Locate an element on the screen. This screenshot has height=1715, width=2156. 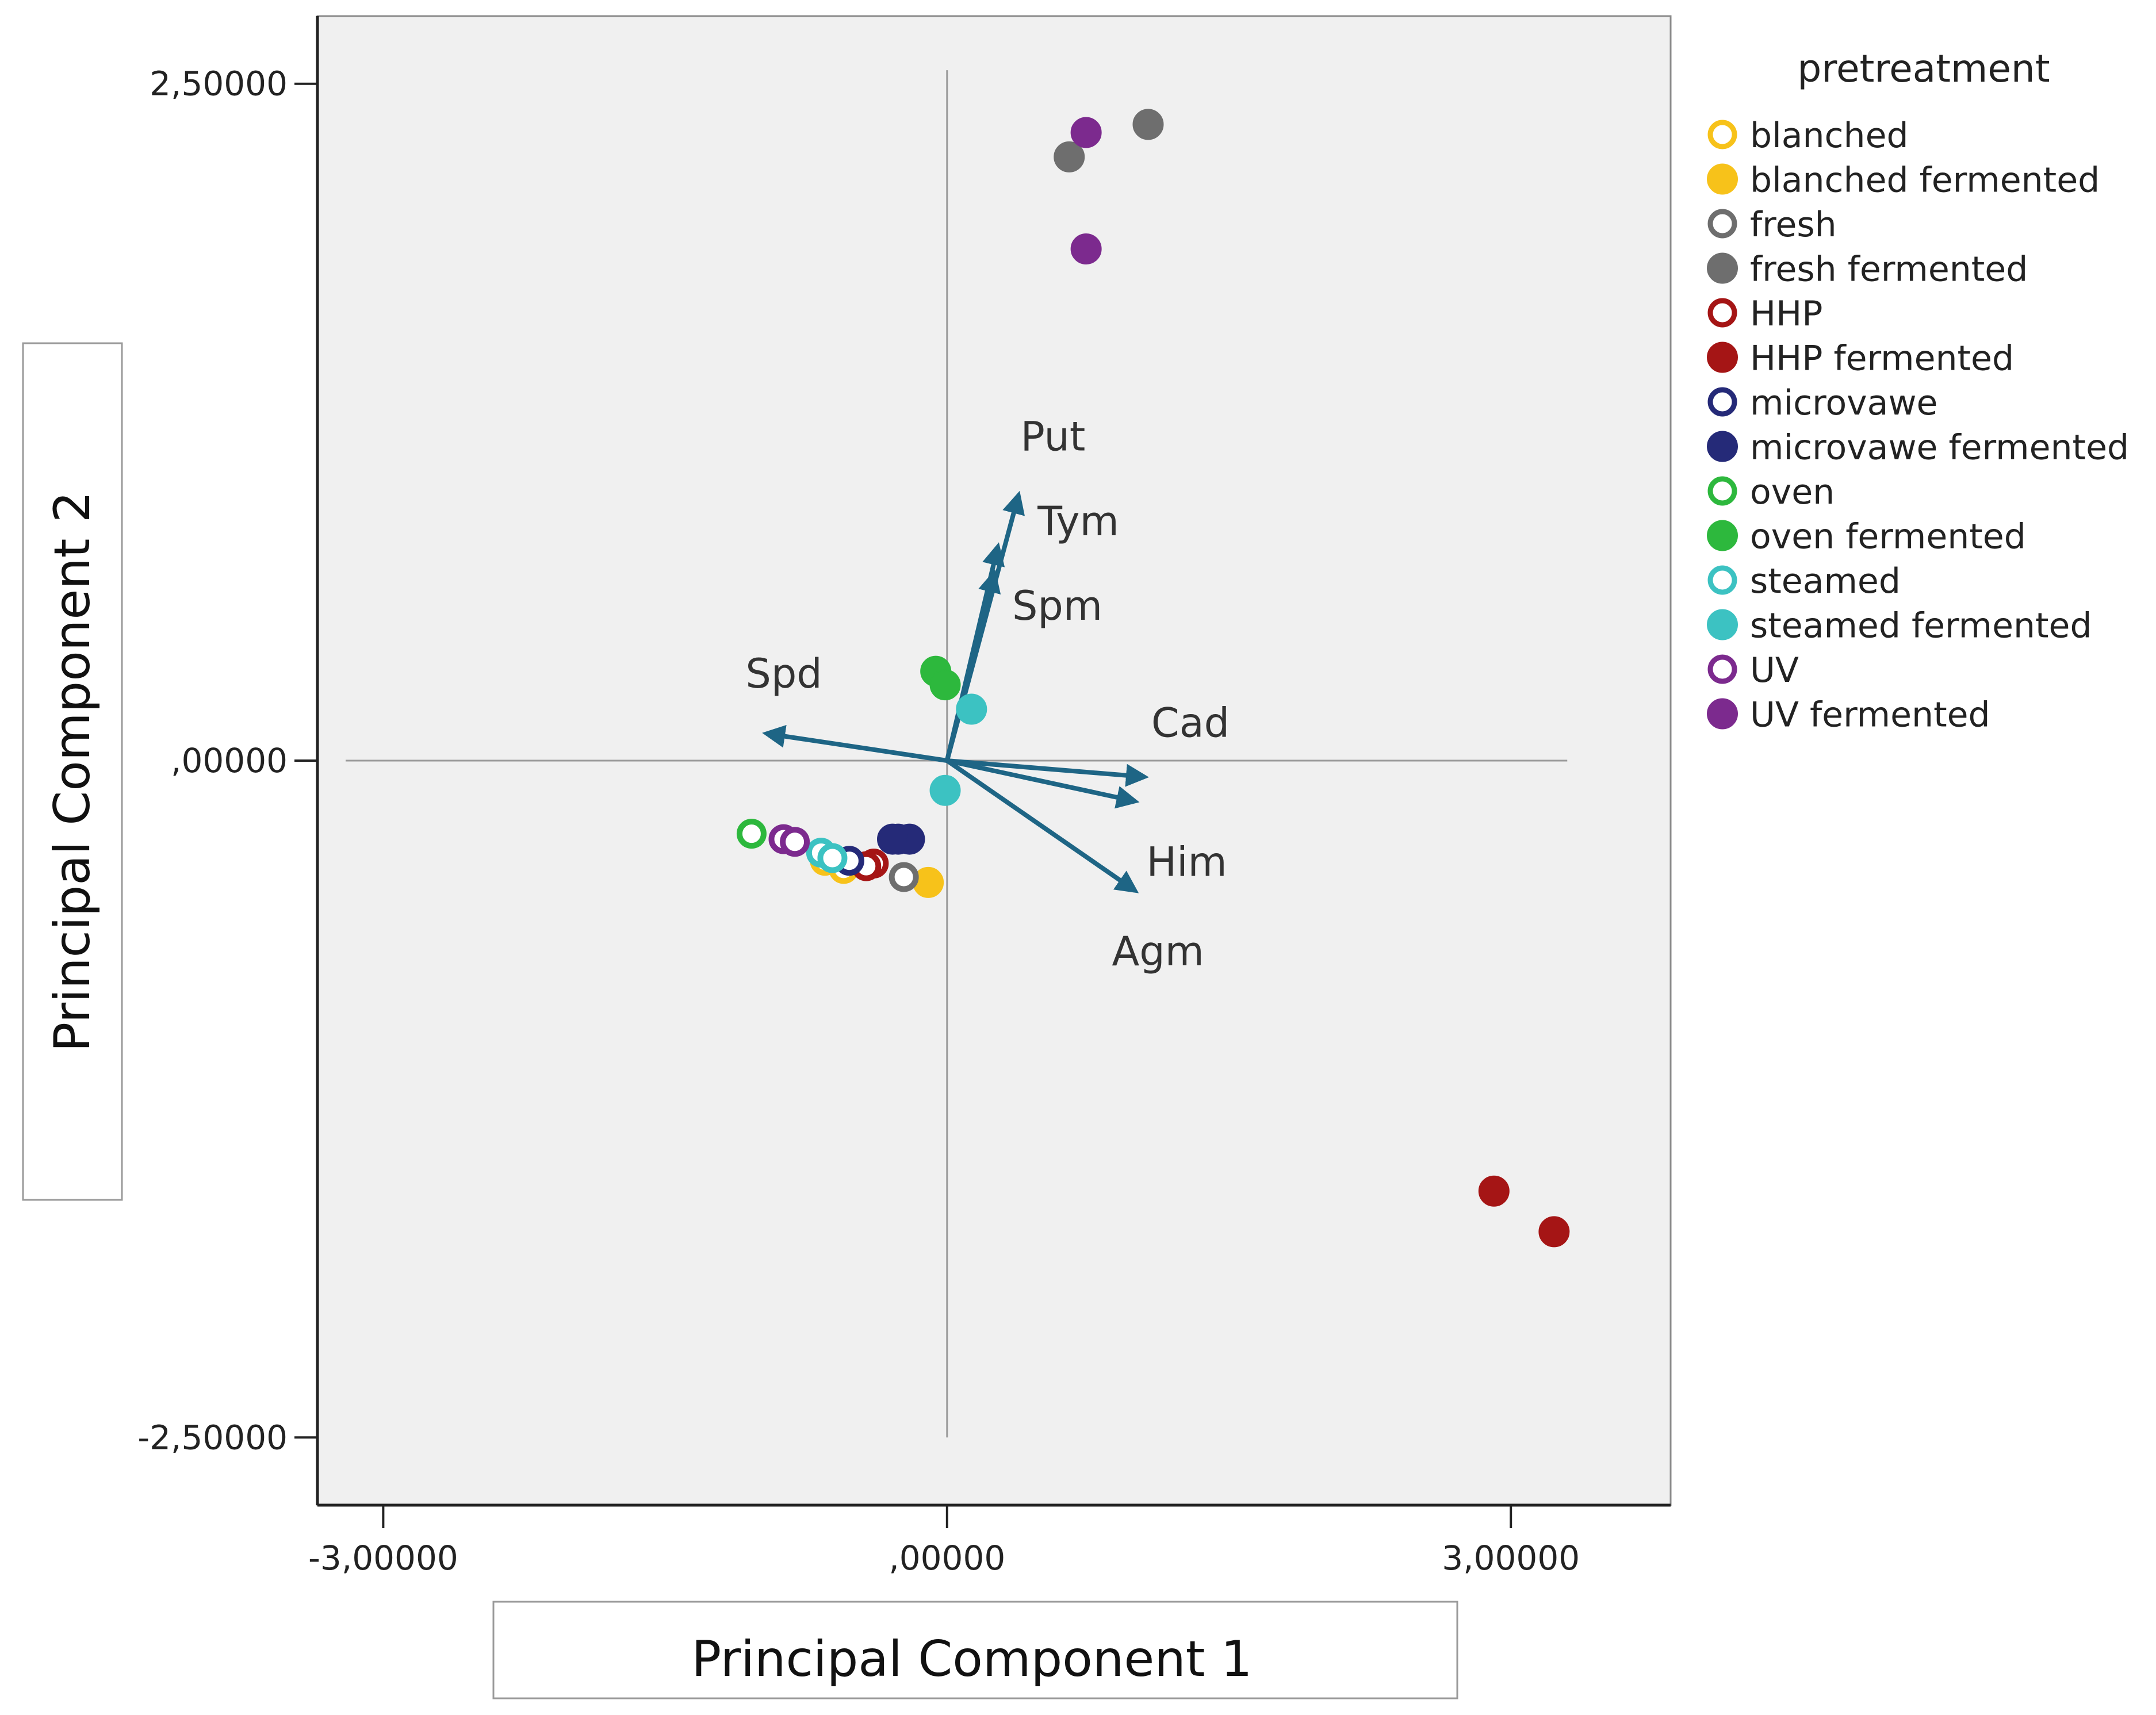
x-axis-title-box is located at coordinates (975, 1650).